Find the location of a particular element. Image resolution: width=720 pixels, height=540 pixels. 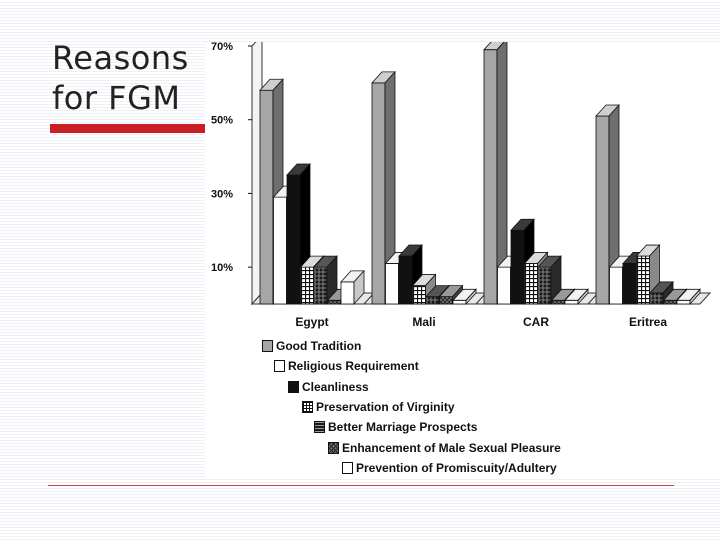

legend-item: Cleanliness is located at coordinates (328, 387).